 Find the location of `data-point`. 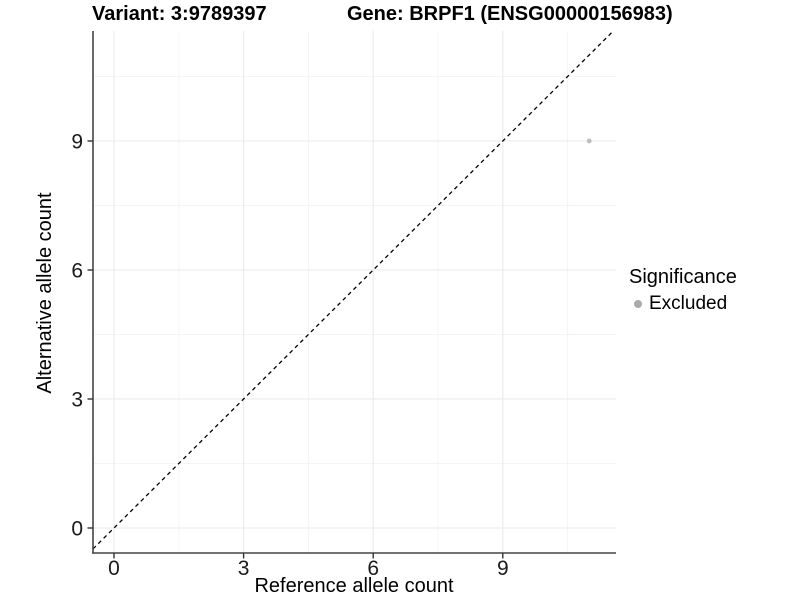

data-point is located at coordinates (589, 141).